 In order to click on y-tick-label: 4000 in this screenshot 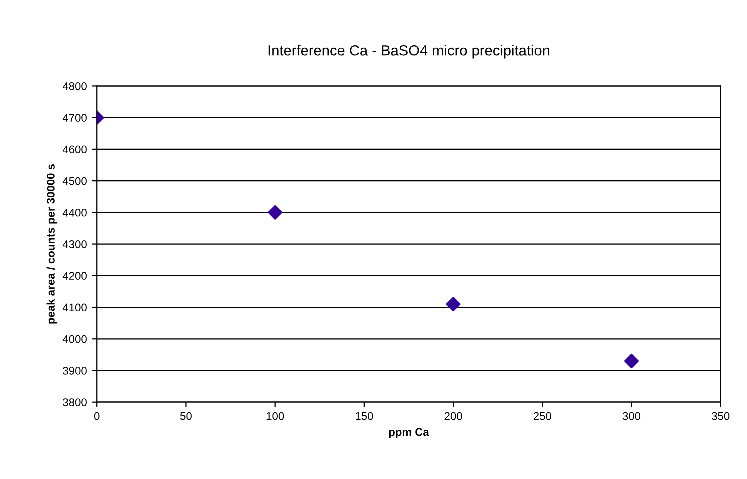, I will do `click(74, 339)`.